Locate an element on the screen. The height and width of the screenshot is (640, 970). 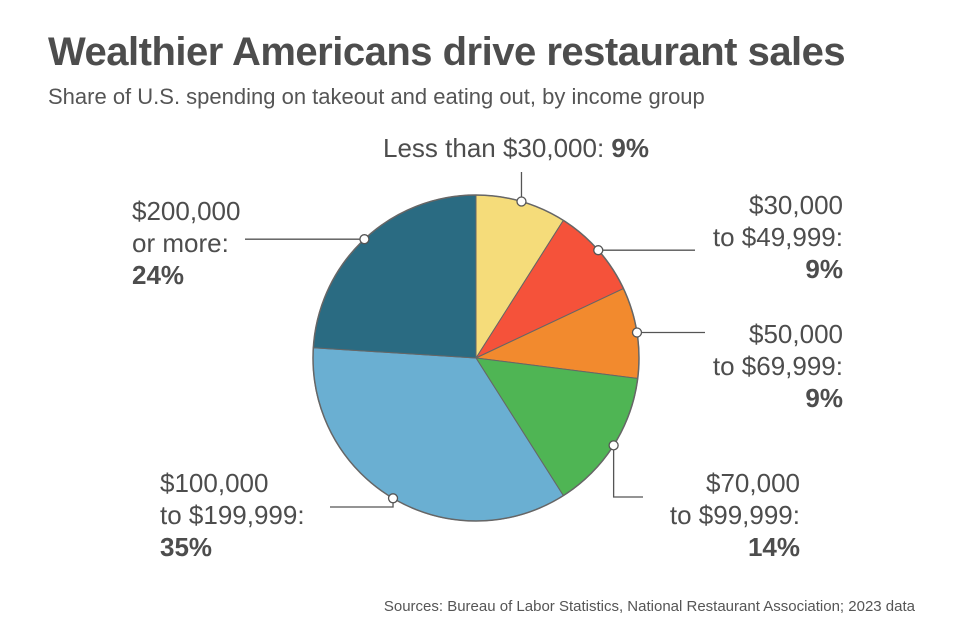
slice-label-50000-to-69999: $50,000 to $69,999: 9% is located at coordinates (777, 366).